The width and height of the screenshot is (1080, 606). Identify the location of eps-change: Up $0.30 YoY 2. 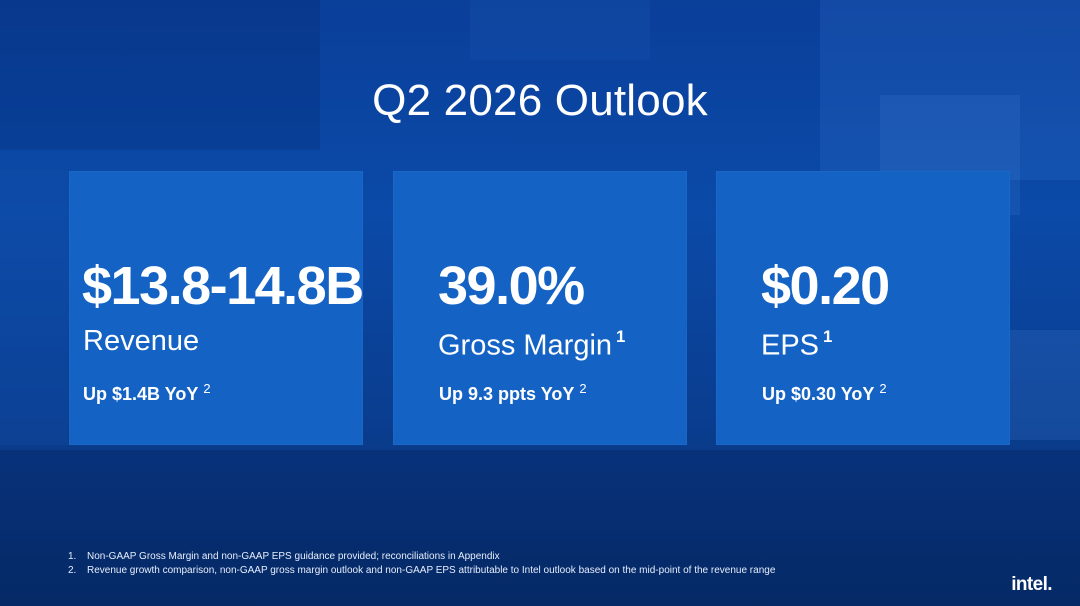
(824, 393).